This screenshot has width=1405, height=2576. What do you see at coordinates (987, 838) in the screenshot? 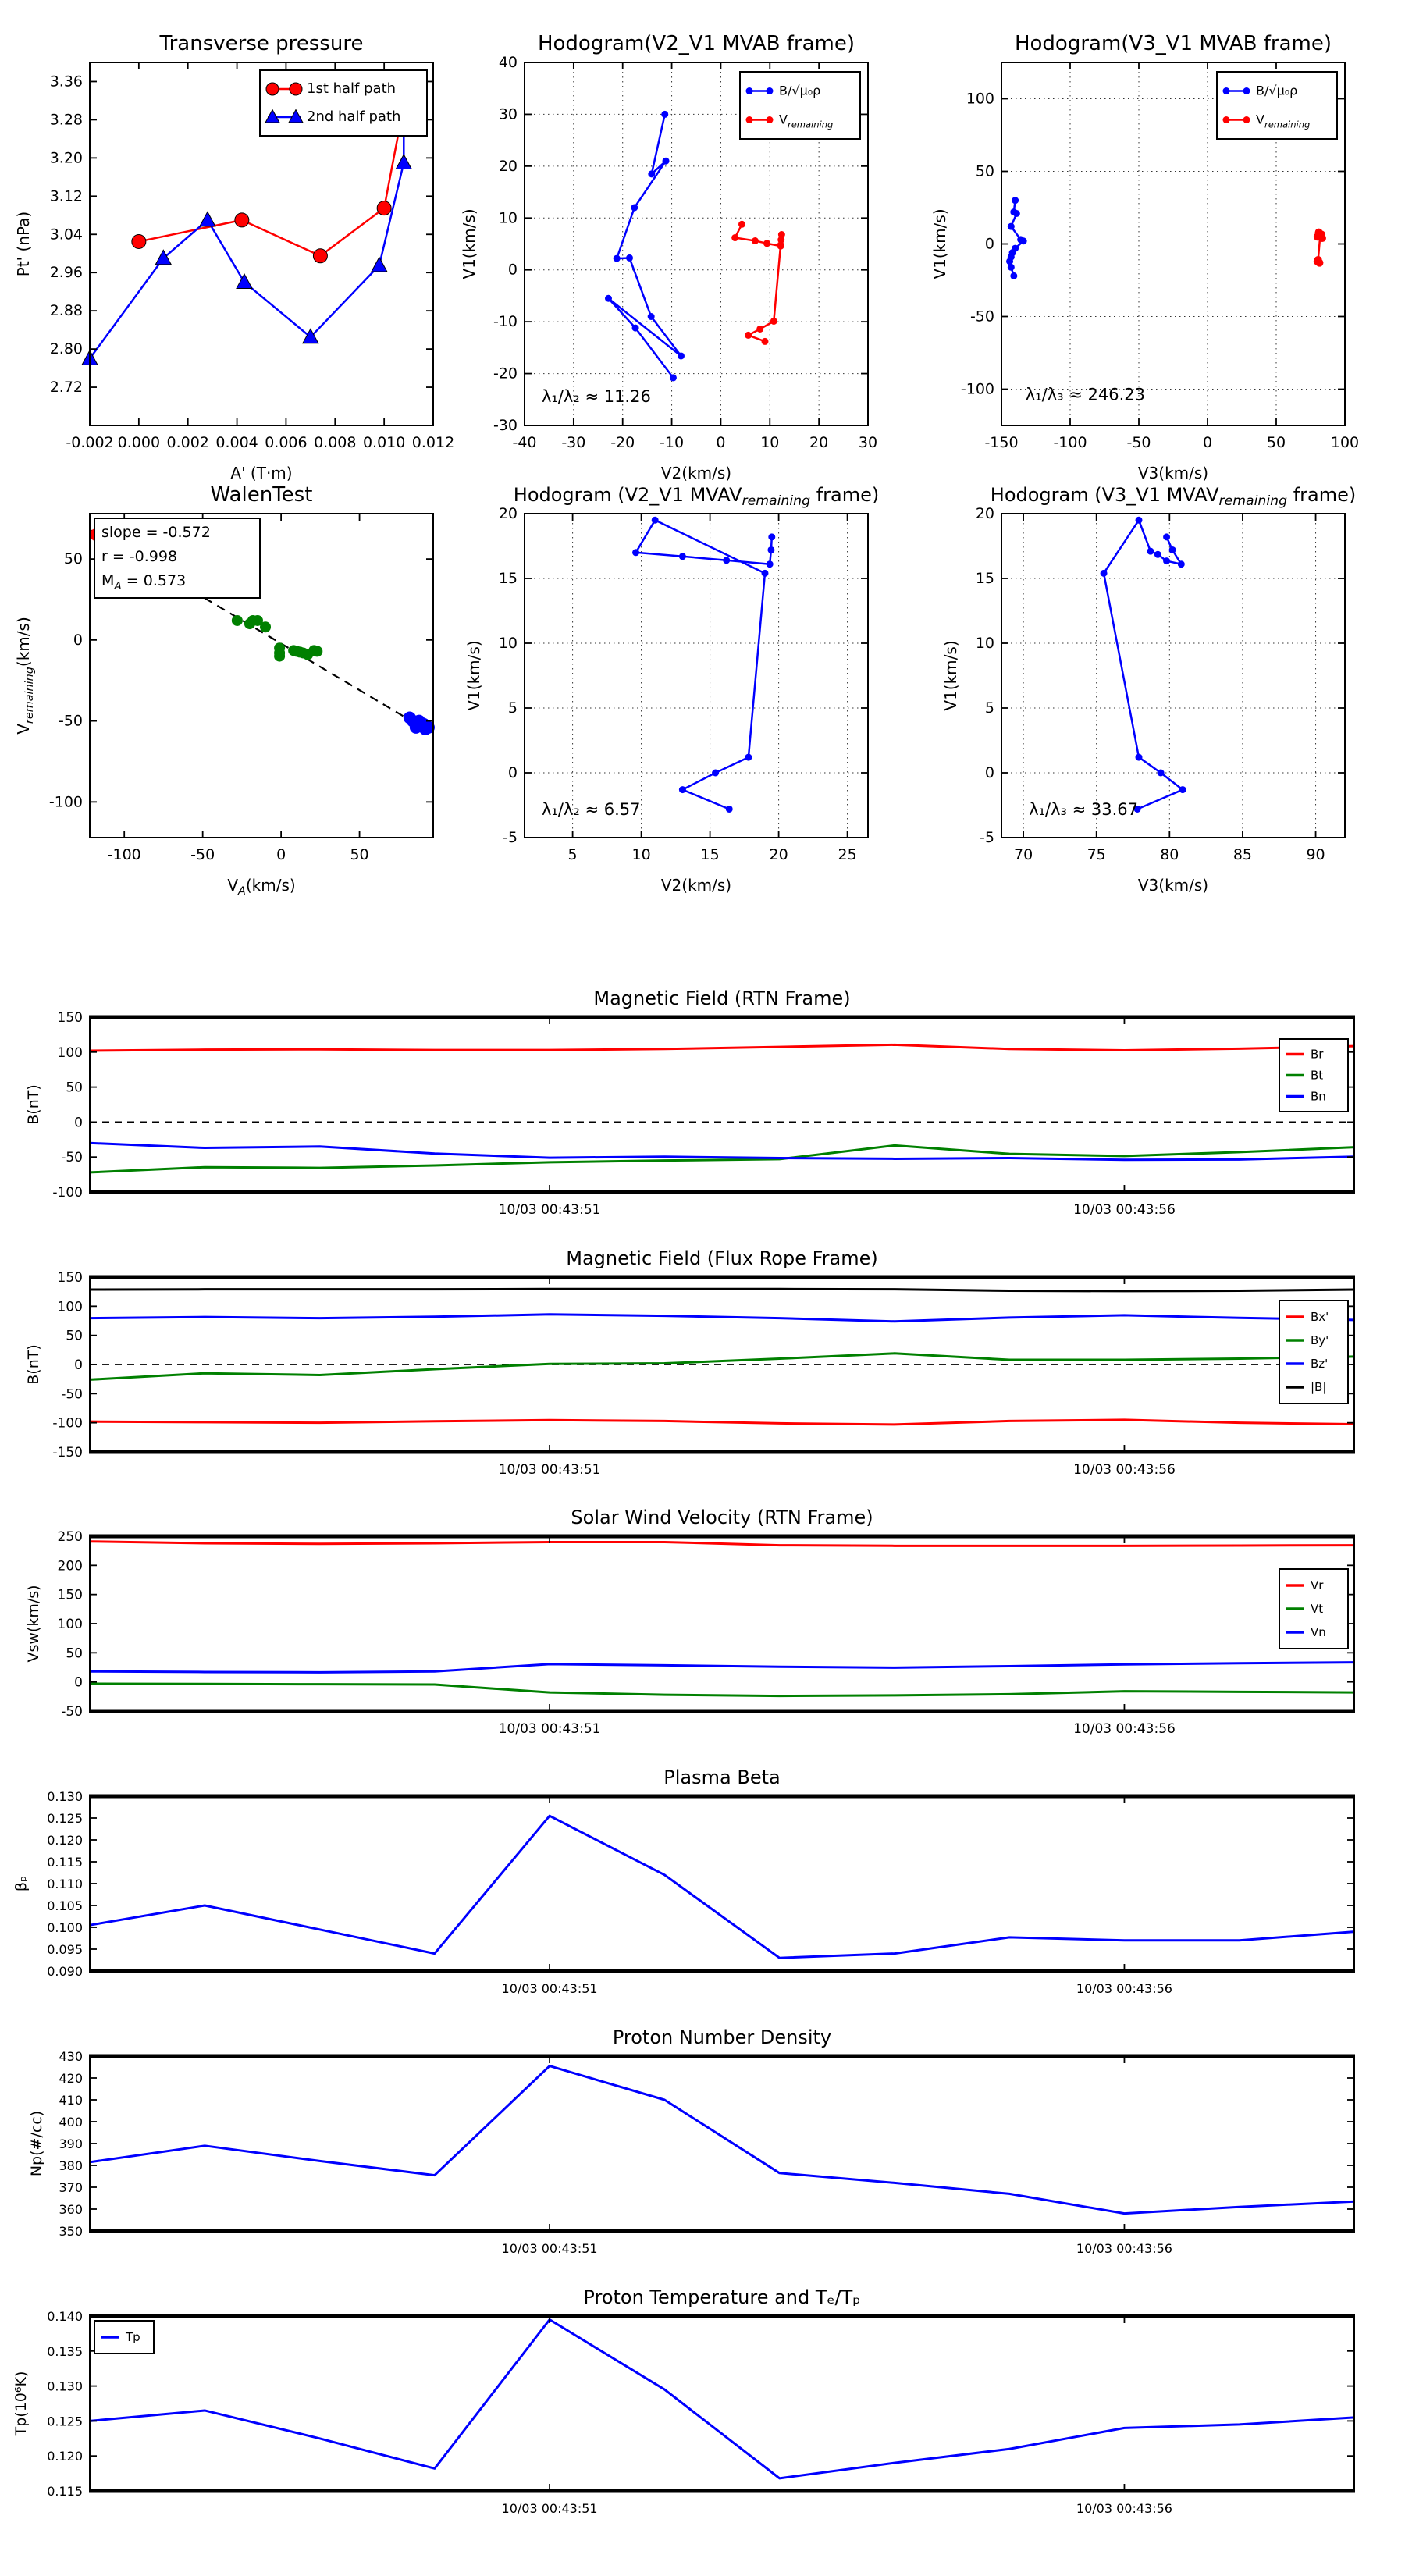
I see `y-tick-label: -5` at bounding box center [987, 838].